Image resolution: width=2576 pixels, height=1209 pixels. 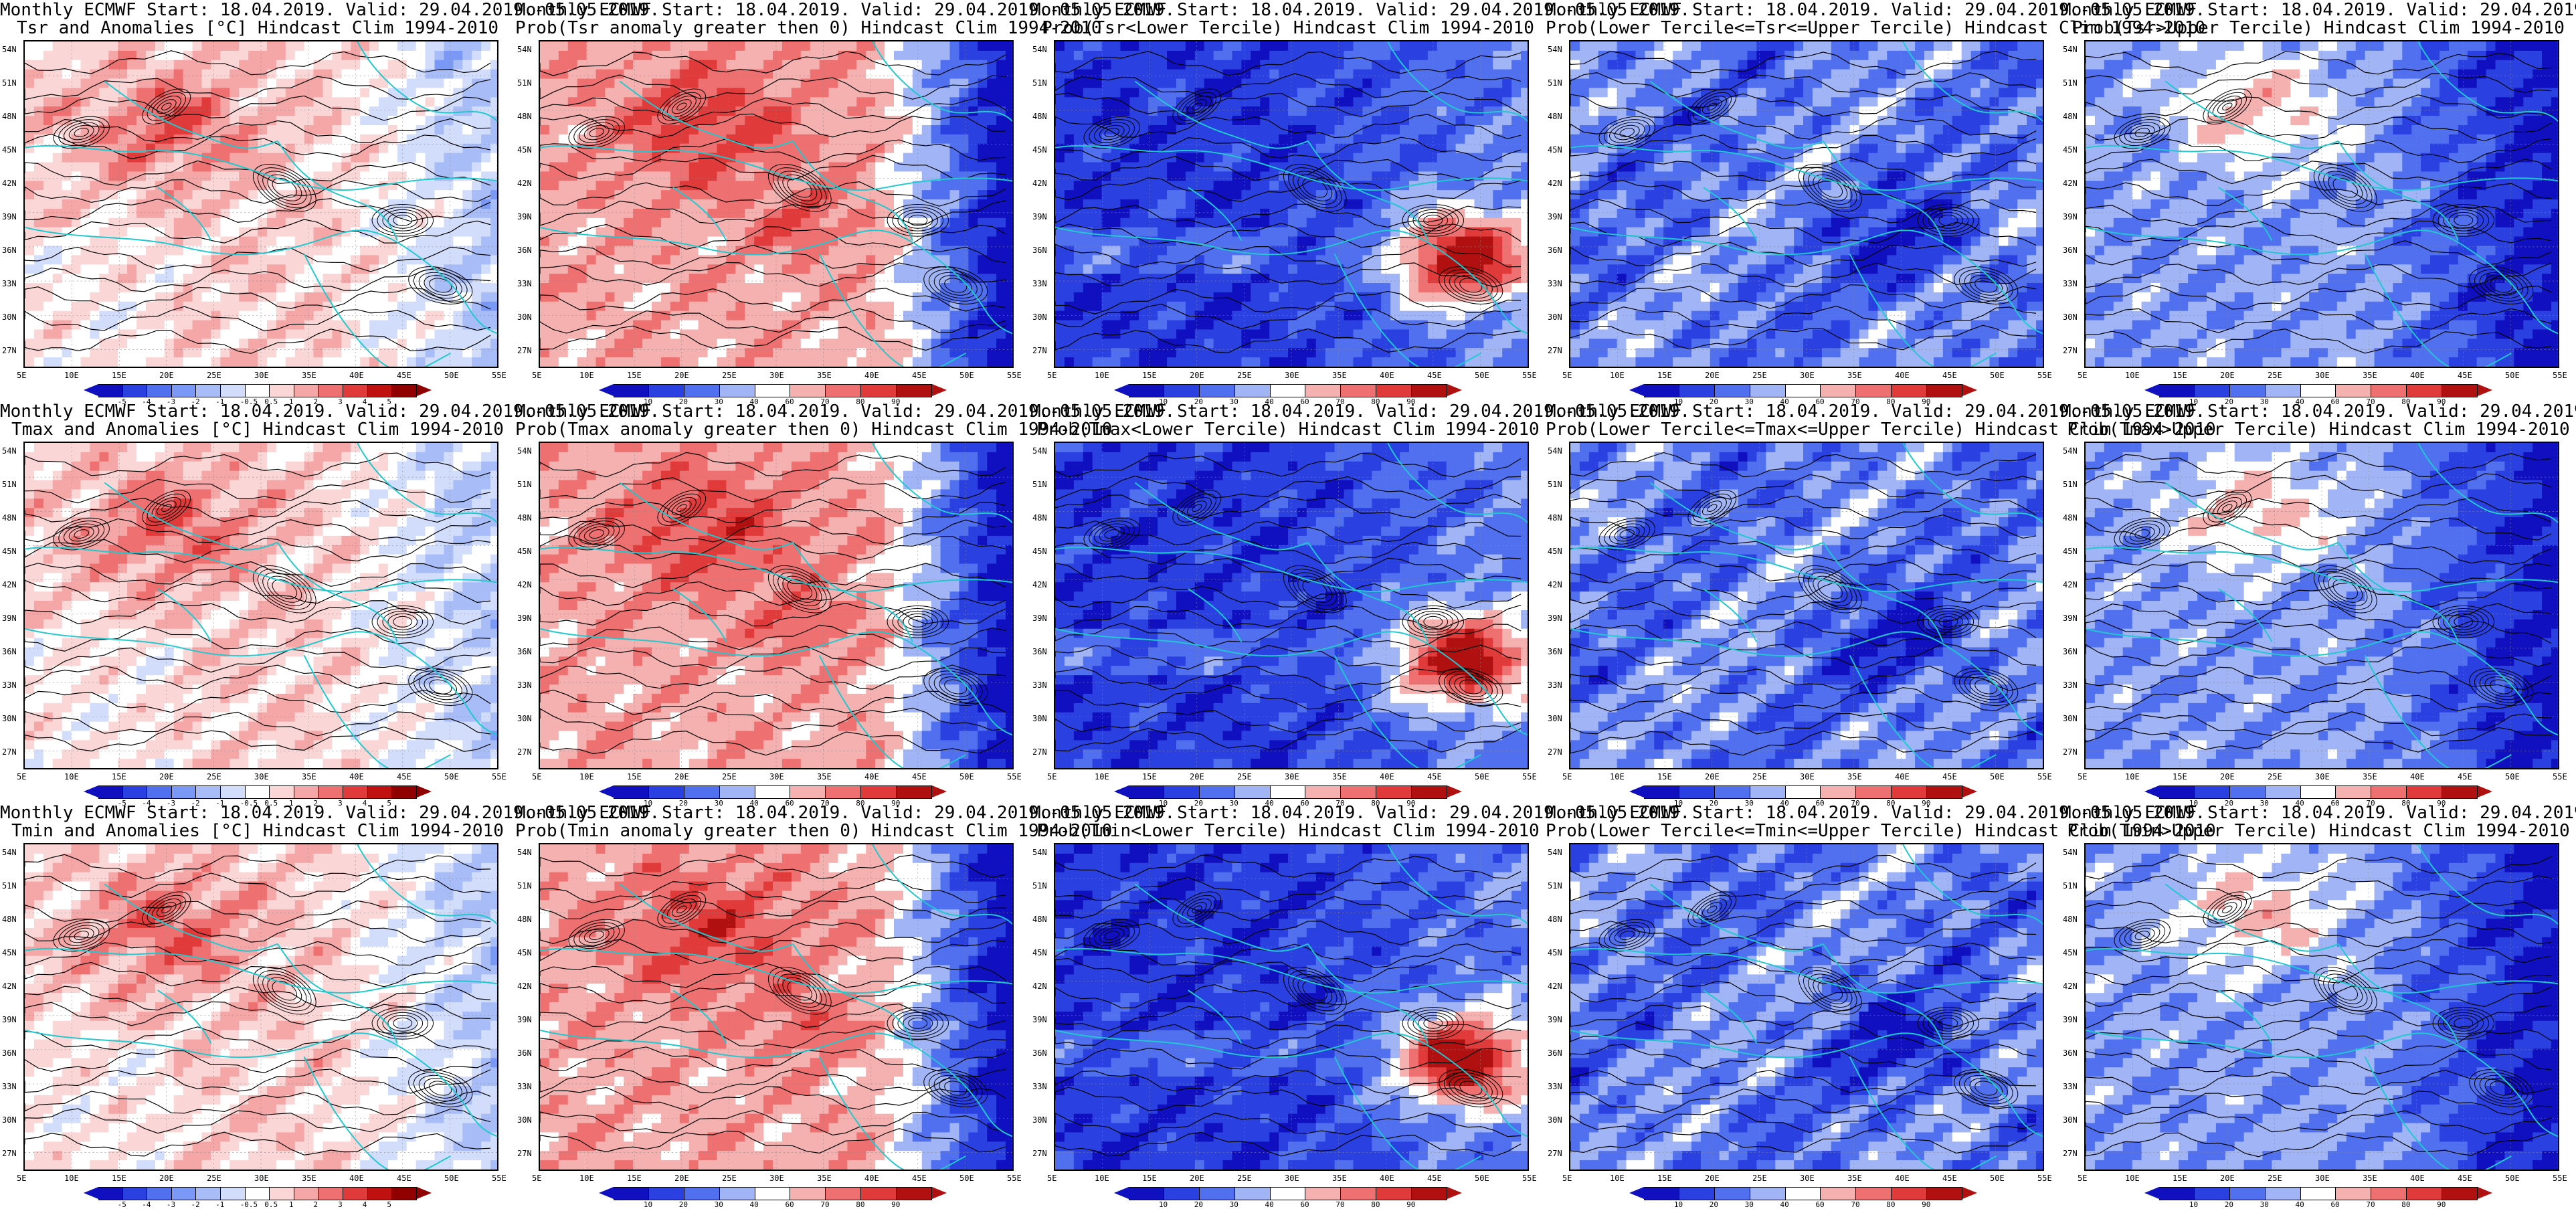 I want to click on colorbar-tick-label: 80, so click(x=1890, y=1204).